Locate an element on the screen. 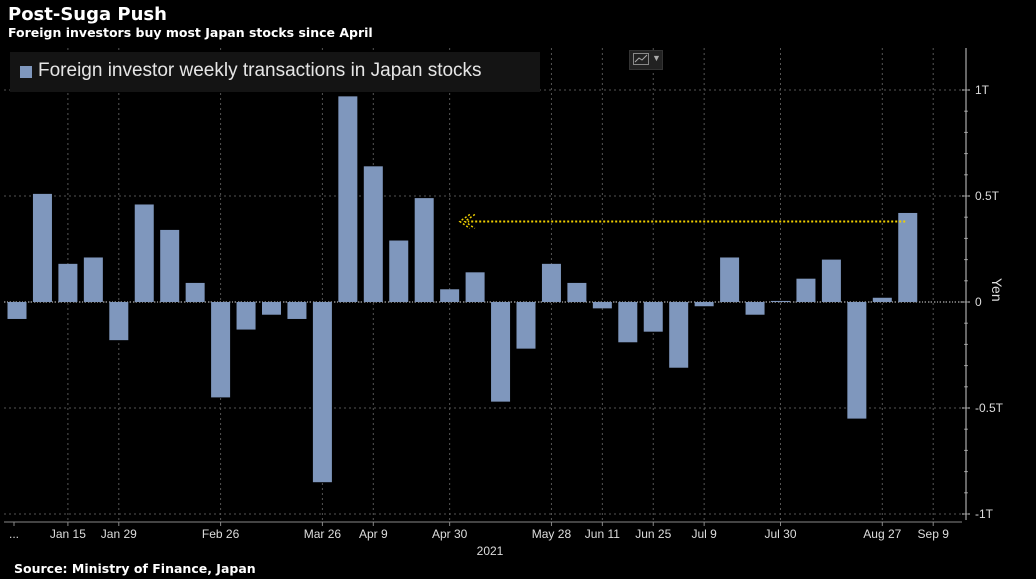 The height and width of the screenshot is (579, 1036). source-note: Source: Ministry of Finance, Japan is located at coordinates (135, 568).